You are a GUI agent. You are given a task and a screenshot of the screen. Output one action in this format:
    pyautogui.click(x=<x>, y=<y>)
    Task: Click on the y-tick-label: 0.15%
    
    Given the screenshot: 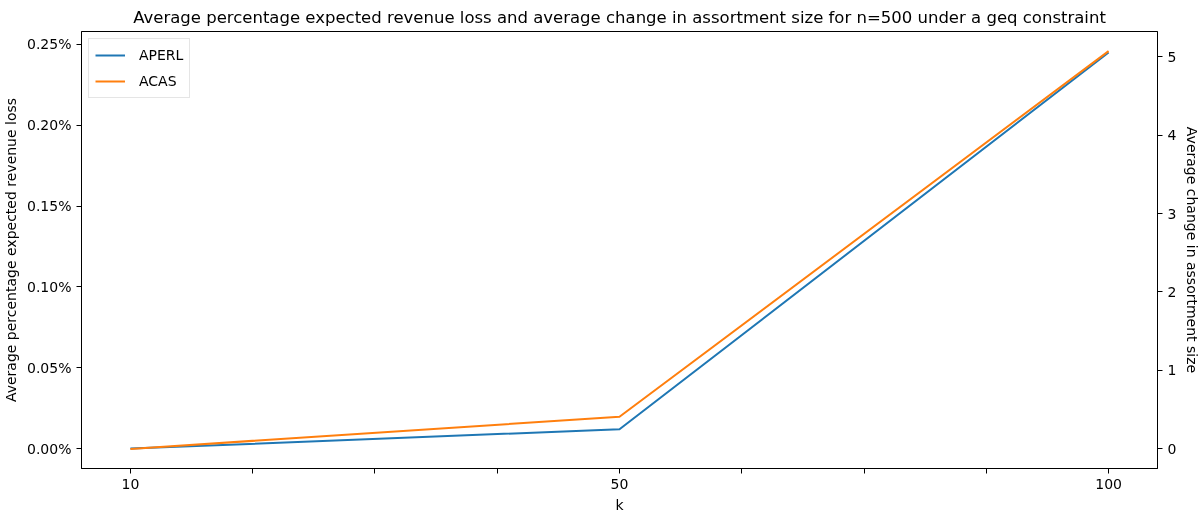 What is the action you would take?
    pyautogui.click(x=49, y=206)
    